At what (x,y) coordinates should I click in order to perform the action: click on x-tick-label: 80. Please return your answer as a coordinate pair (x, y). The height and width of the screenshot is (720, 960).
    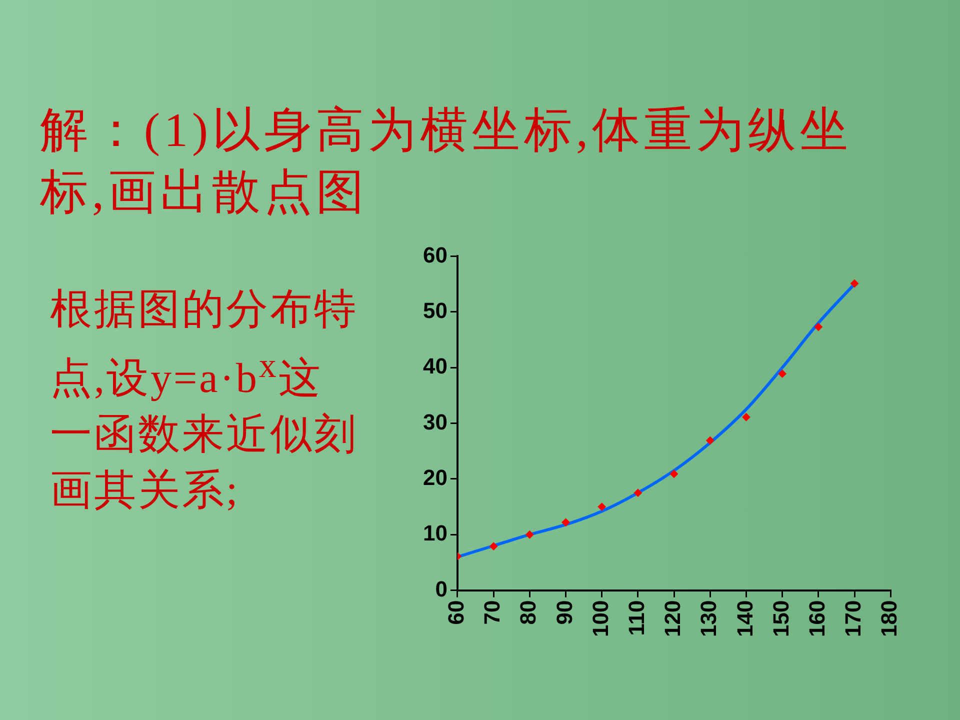
    Looking at the image, I should click on (528, 612).